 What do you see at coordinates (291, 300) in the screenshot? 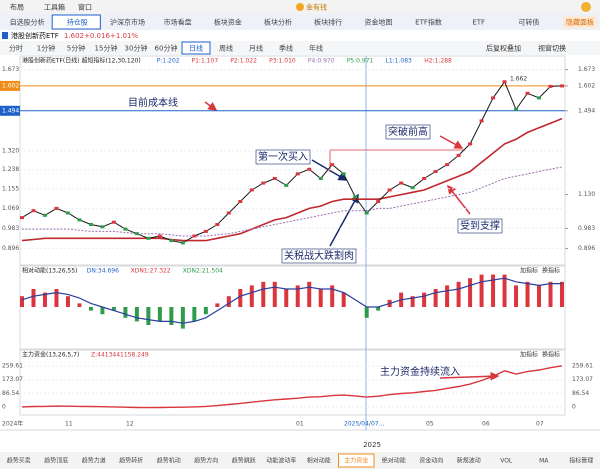
I see `momentum-line` at bounding box center [291, 300].